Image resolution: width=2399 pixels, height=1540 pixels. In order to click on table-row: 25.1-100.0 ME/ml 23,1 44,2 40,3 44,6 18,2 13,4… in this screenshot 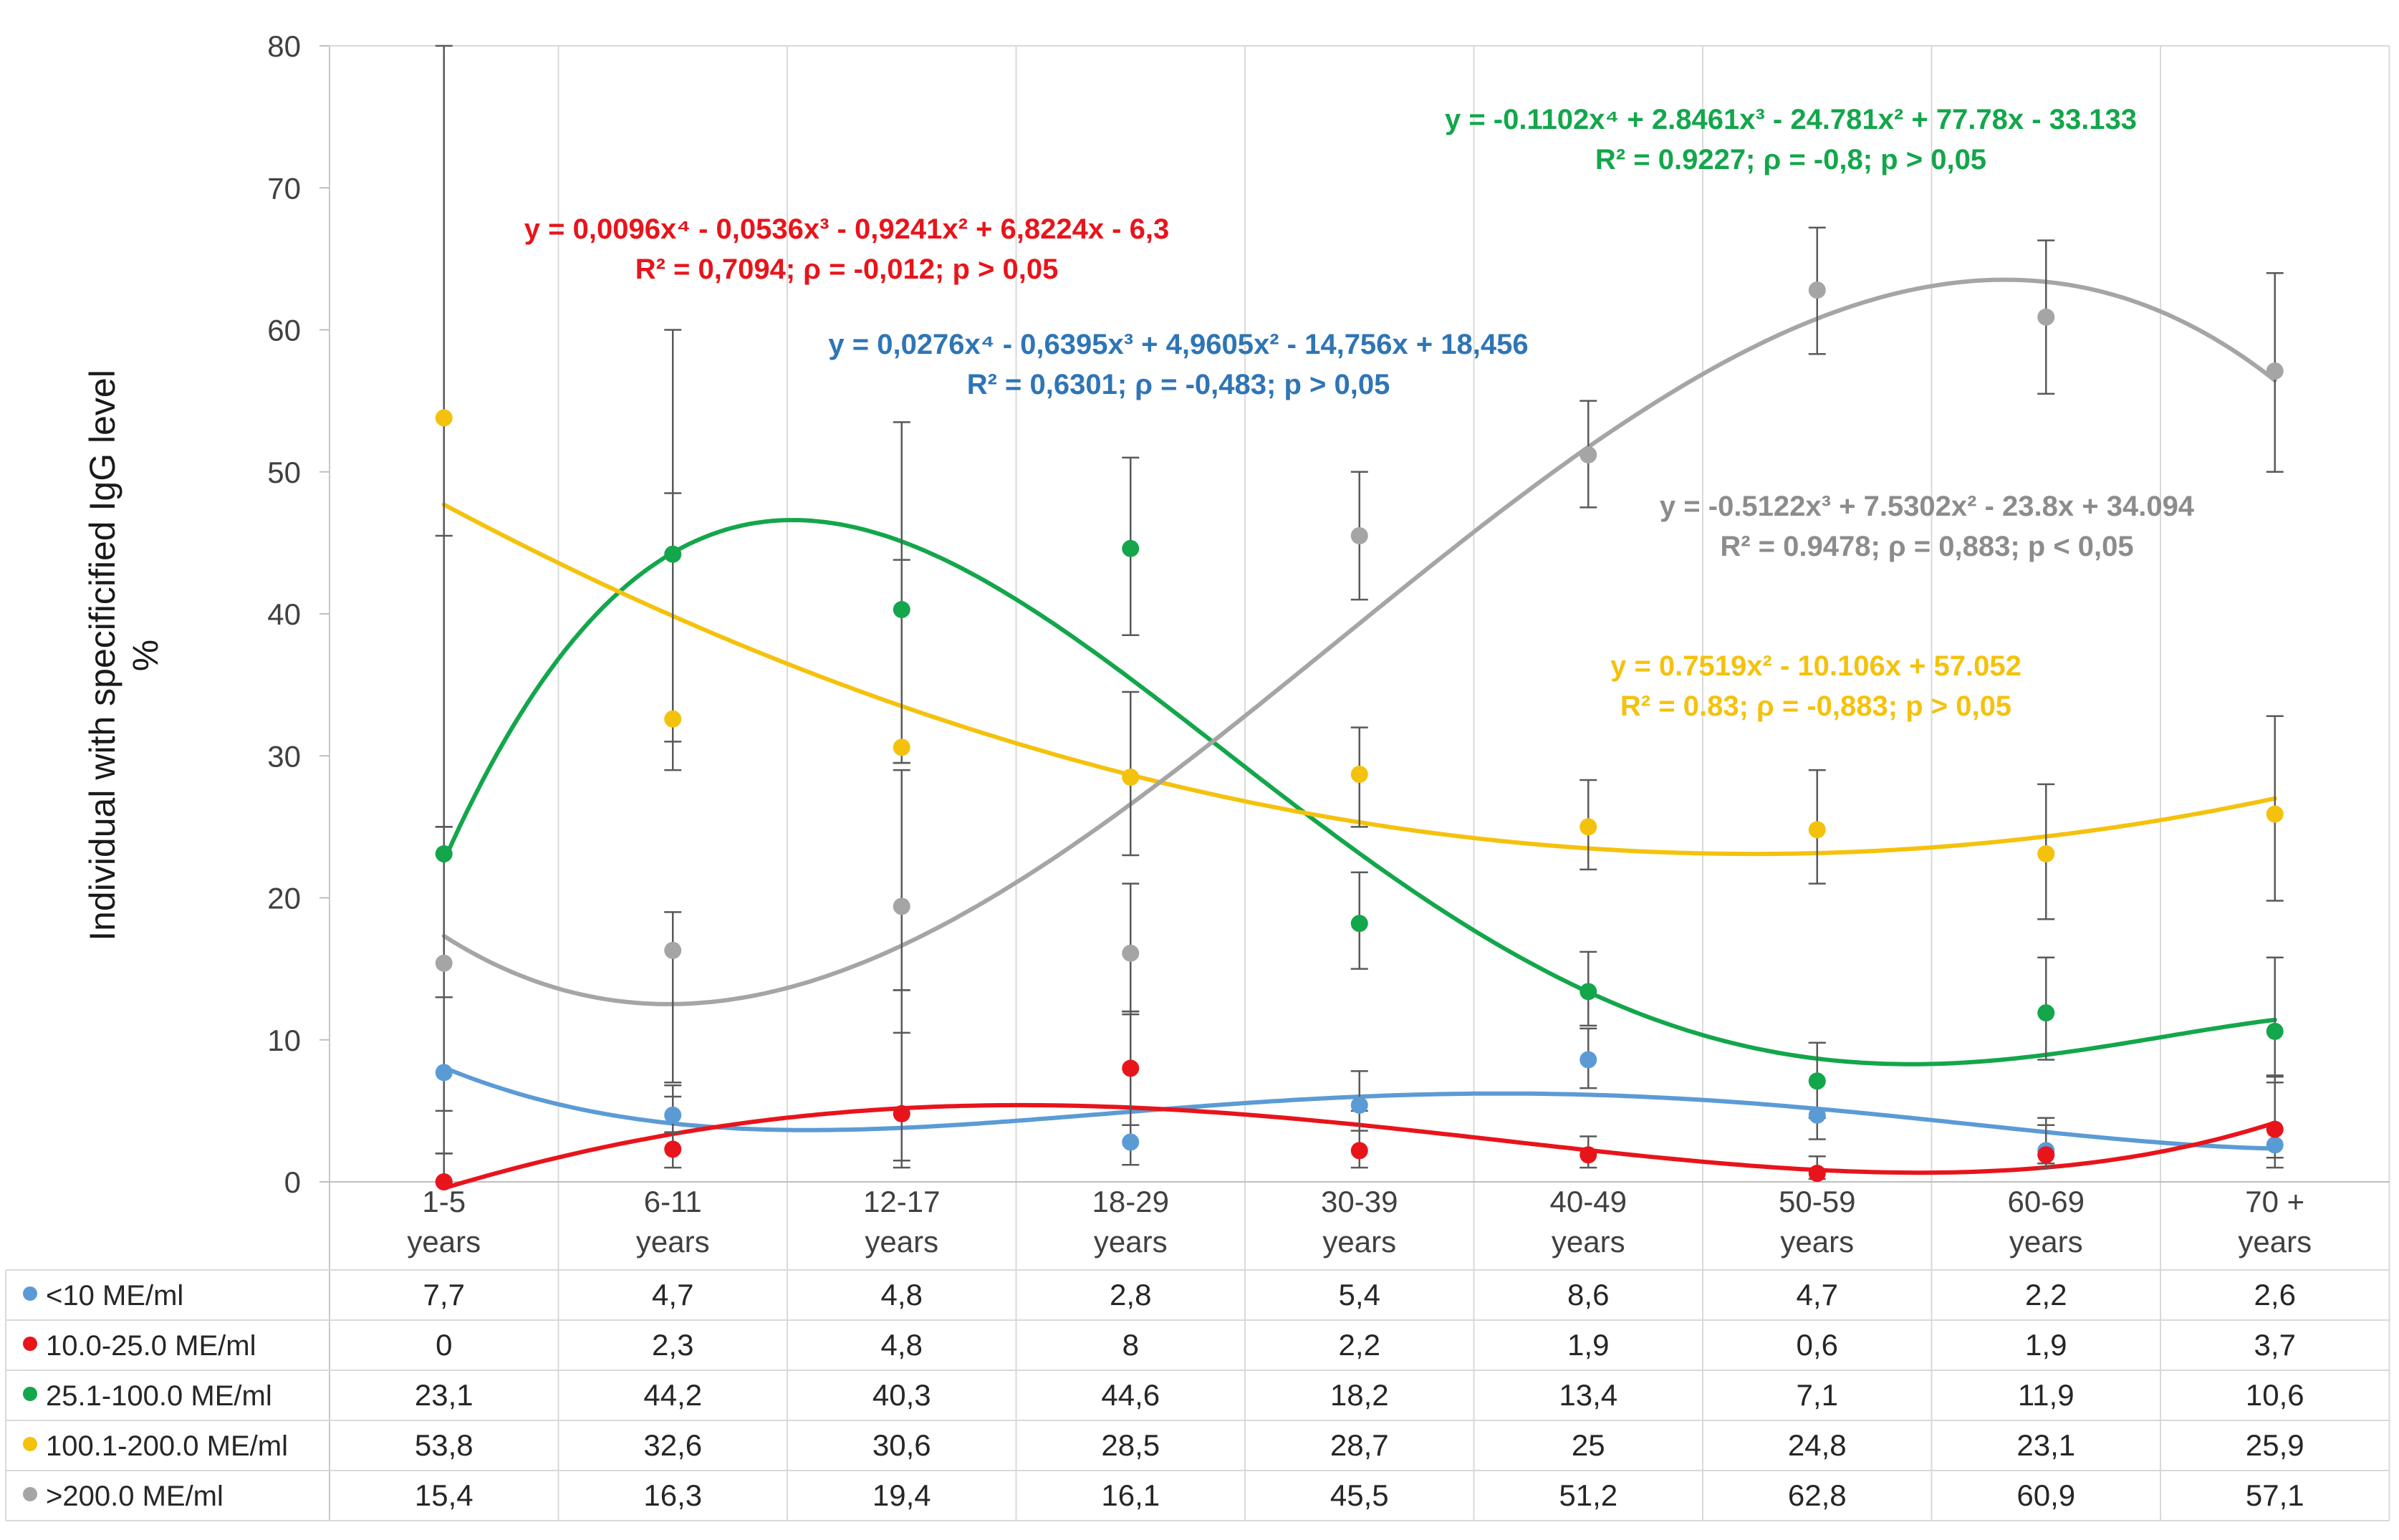, I will do `click(1163, 1395)`.